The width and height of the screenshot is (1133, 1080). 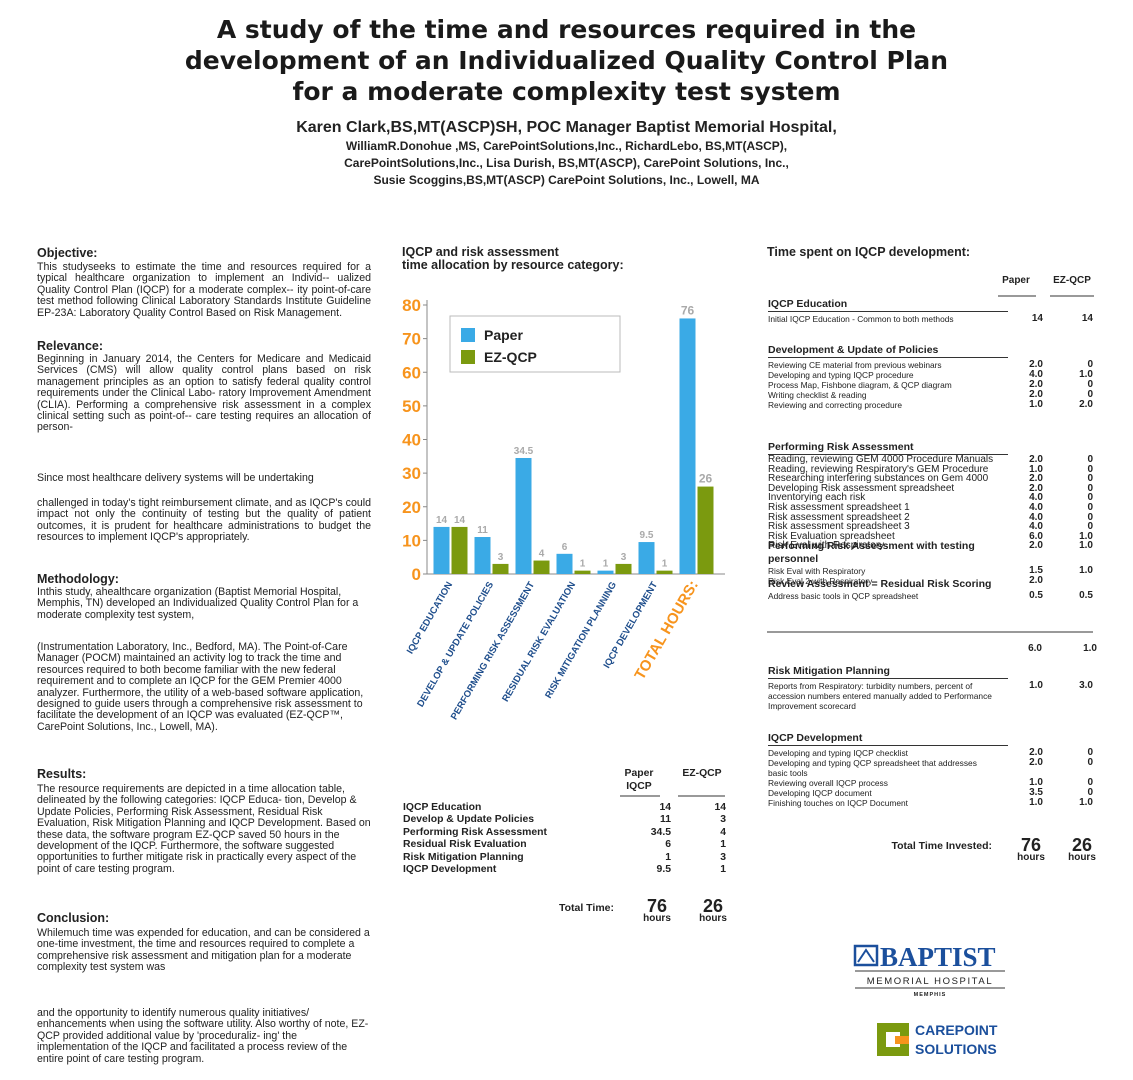 What do you see at coordinates (888, 448) in the screenshot?
I see `section-heading: Performing Risk Assessment` at bounding box center [888, 448].